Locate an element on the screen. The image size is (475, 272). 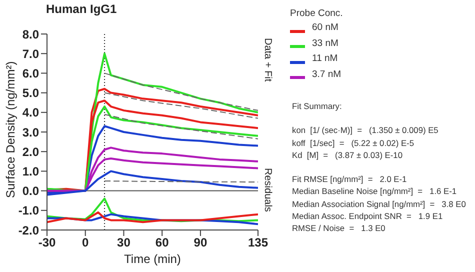
text: Residuals is located at coordinates (267, 190).